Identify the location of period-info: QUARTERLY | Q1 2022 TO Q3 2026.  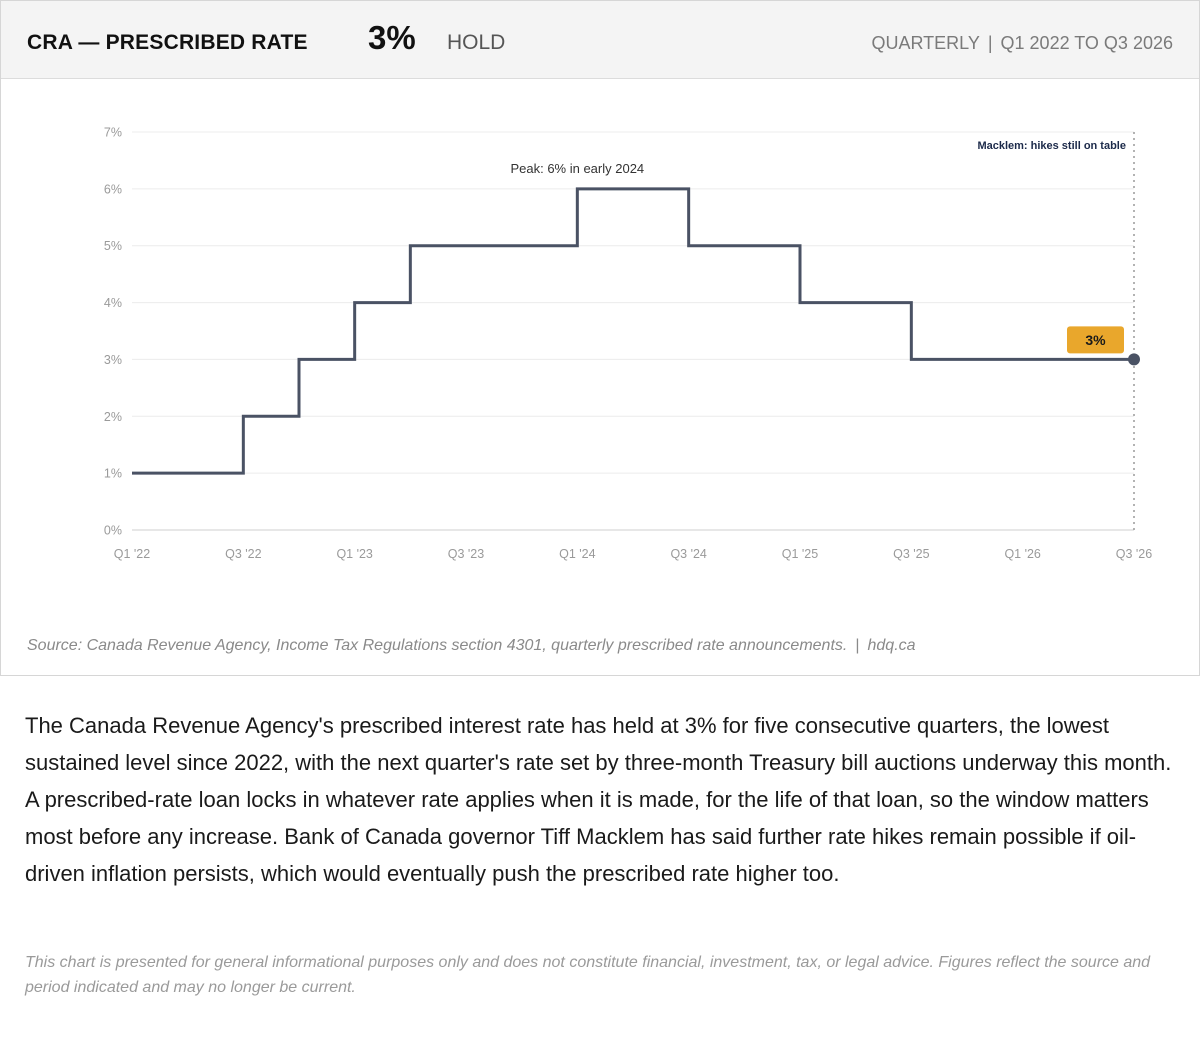
(1022, 43).